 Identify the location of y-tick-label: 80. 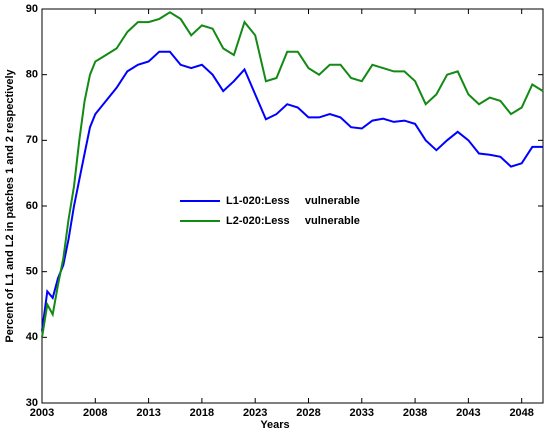
(32, 75).